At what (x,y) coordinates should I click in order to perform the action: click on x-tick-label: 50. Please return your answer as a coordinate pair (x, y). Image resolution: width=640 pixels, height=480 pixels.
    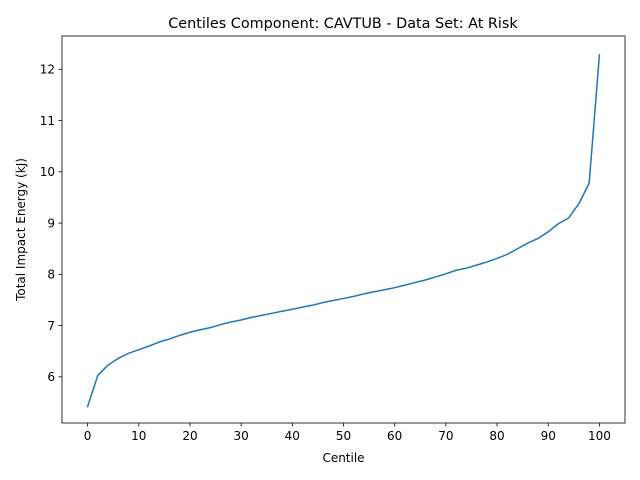
    Looking at the image, I should click on (343, 436).